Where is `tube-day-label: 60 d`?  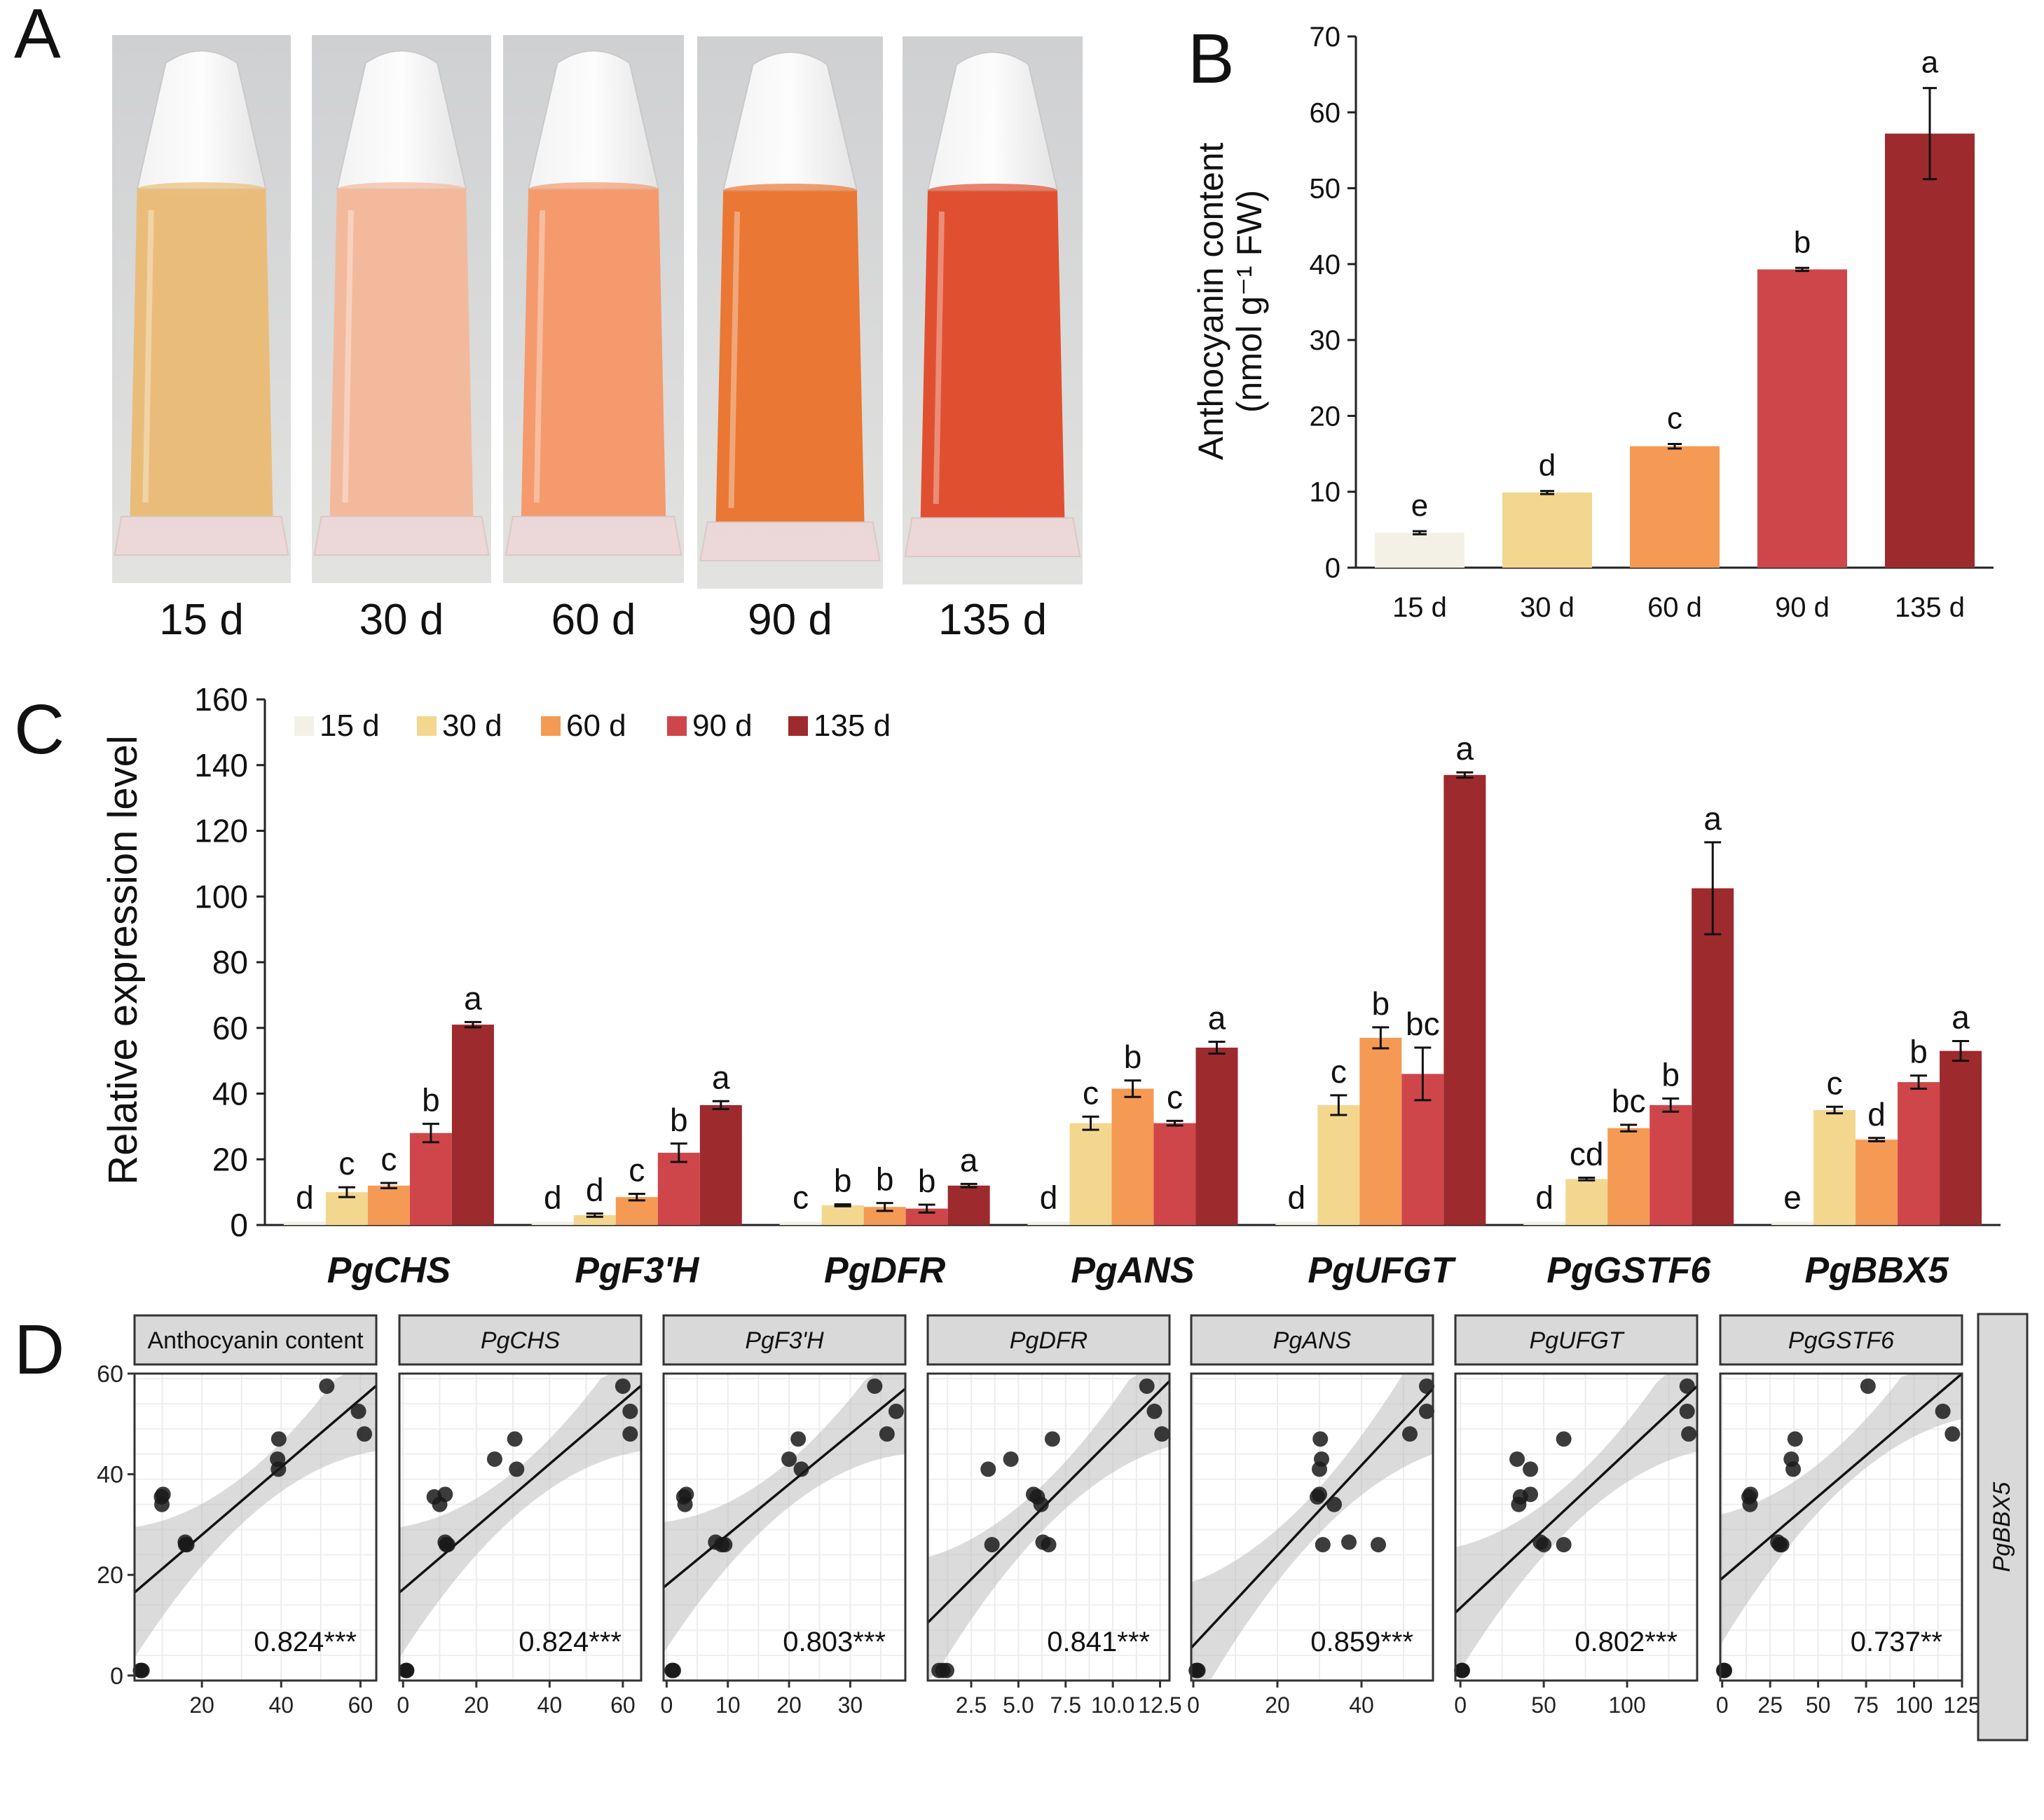
tube-day-label: 60 d is located at coordinates (593, 620).